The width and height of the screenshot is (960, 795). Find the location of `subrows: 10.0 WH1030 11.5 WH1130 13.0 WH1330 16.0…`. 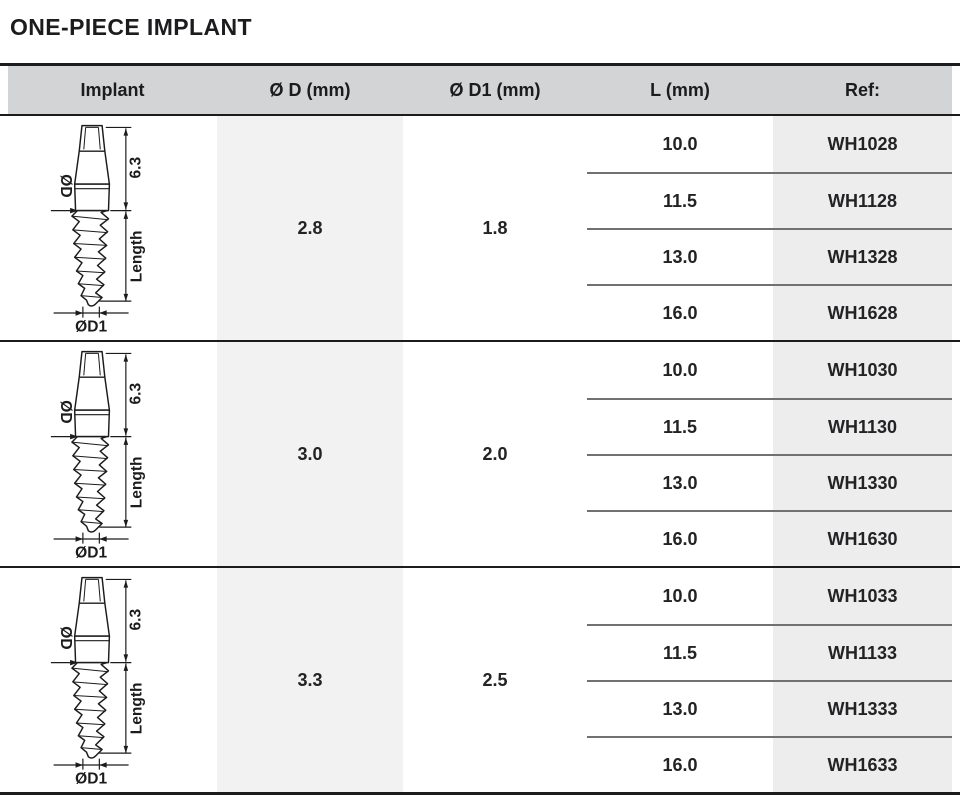

subrows: 10.0 WH1030 11.5 WH1130 13.0 WH1330 16.0… is located at coordinates (769, 454).